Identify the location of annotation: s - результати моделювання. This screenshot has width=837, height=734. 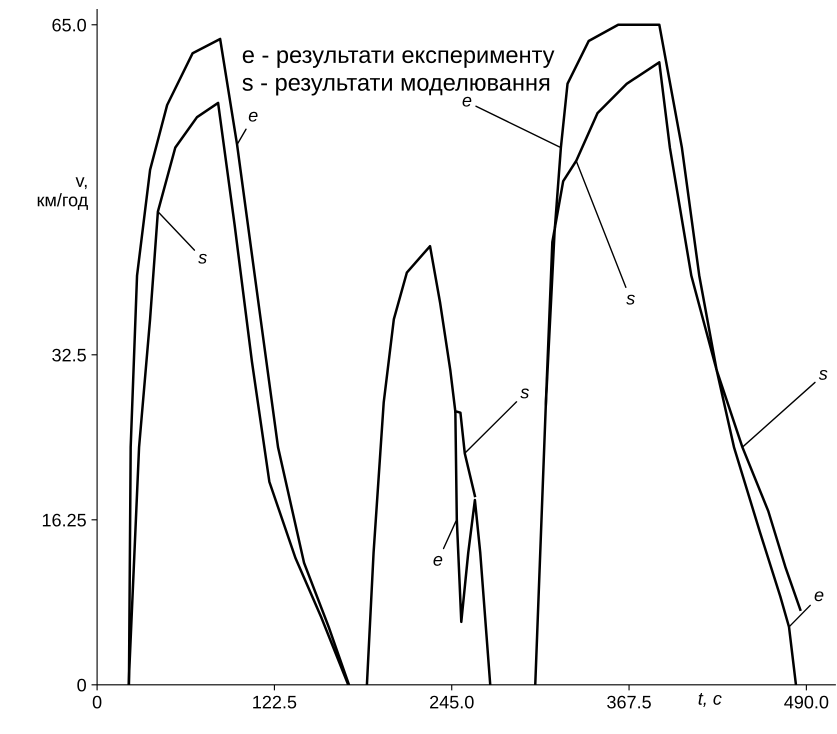
(396, 87).